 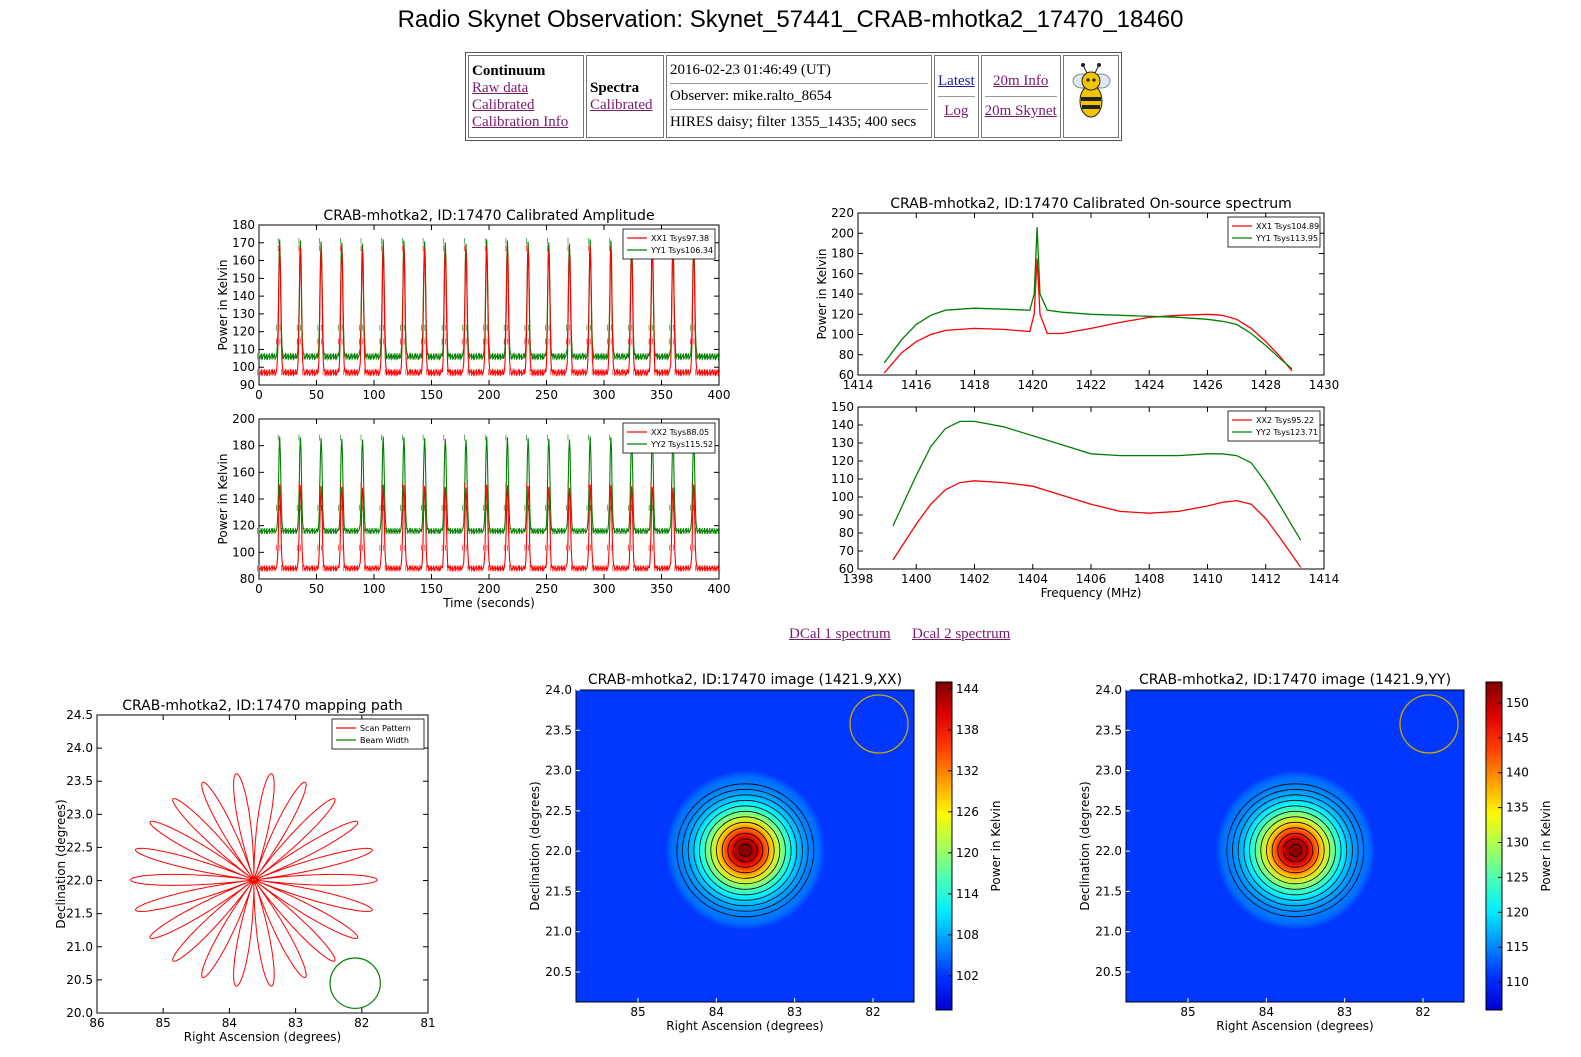 I want to click on x-tick-label: 83, so click(x=1344, y=1012).